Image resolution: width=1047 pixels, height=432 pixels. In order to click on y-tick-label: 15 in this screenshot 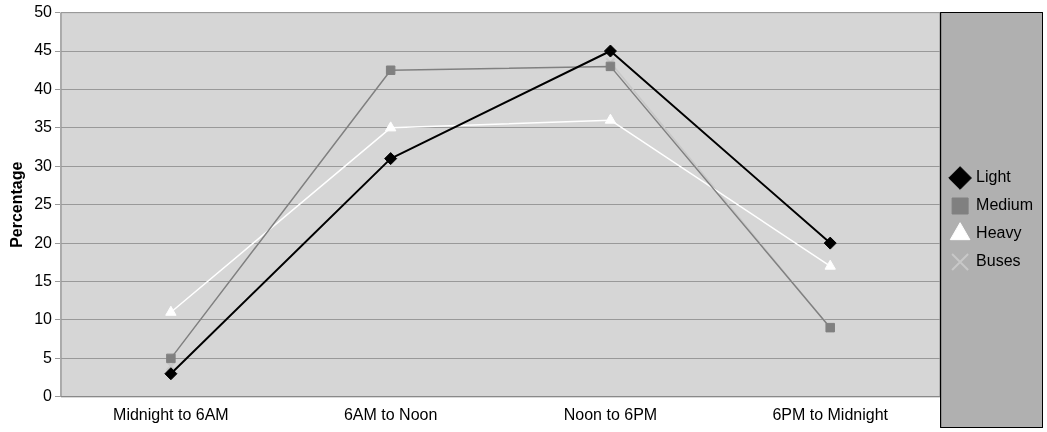, I will do `click(43, 280)`.